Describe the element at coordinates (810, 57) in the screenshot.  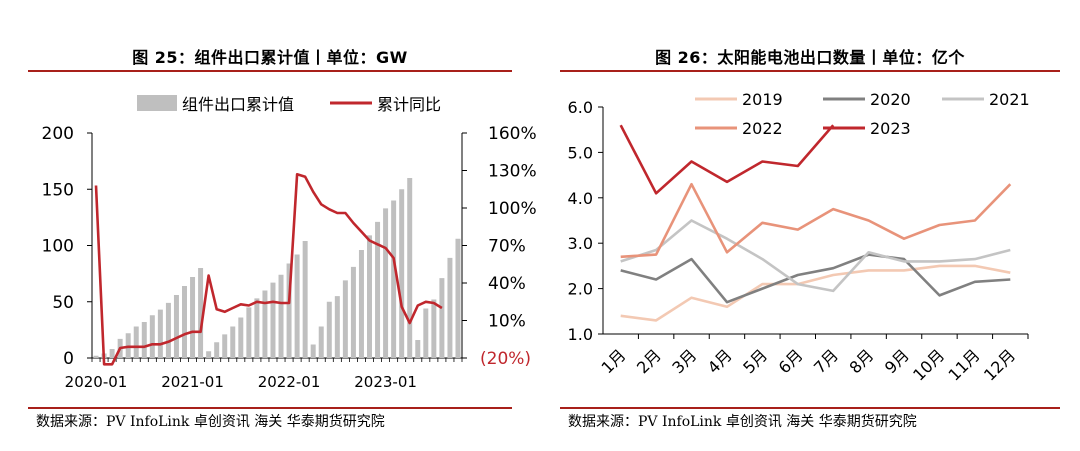
I see `right-chart-title: 图 26：太阳能电池出口数量丨单位：亿个` at that location.